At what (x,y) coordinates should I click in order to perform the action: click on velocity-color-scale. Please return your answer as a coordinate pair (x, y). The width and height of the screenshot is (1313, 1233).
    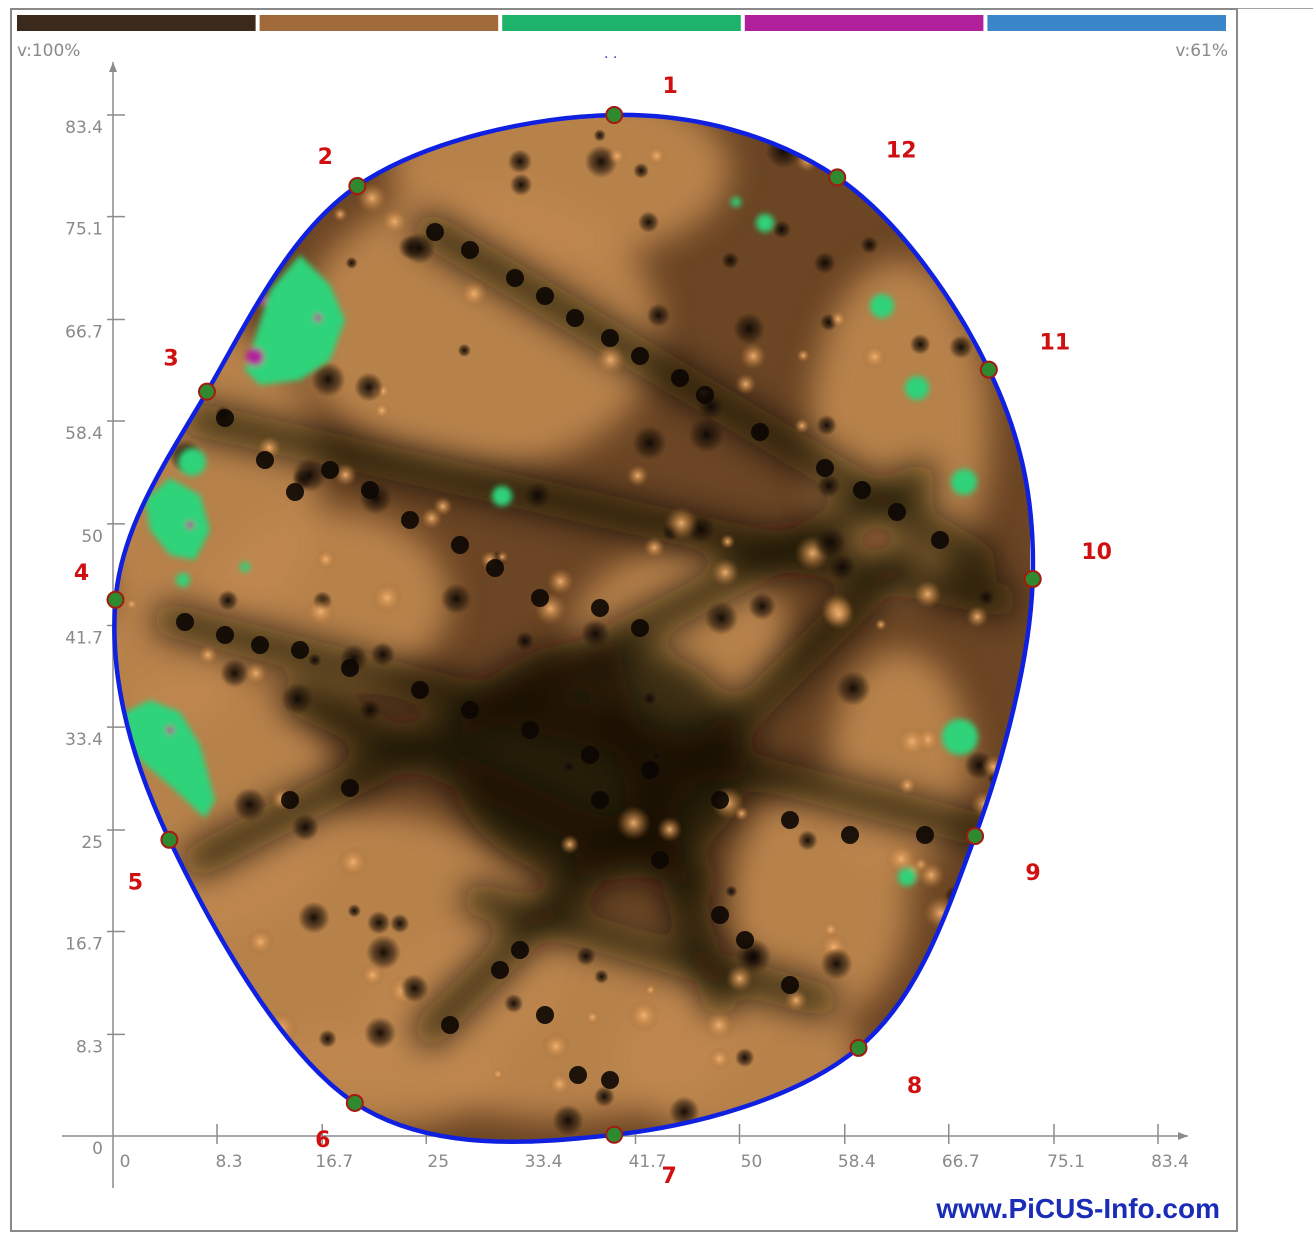
    Looking at the image, I should click on (621, 23).